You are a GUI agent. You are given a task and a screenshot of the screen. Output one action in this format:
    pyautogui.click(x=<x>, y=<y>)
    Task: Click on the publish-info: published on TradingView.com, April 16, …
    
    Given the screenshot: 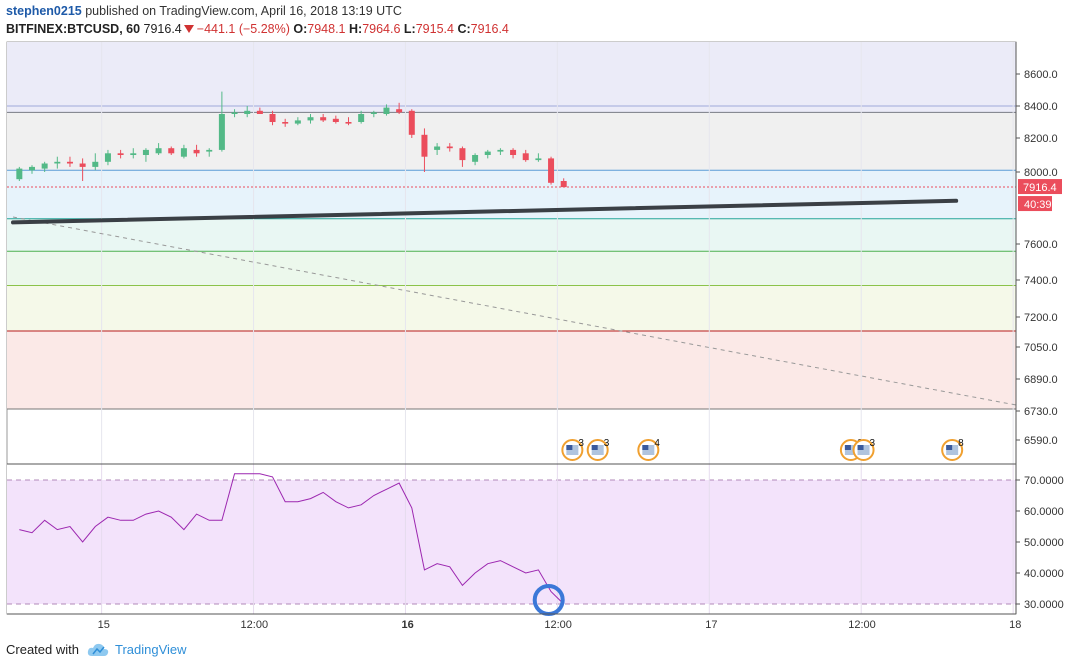 What is the action you would take?
    pyautogui.click(x=243, y=11)
    